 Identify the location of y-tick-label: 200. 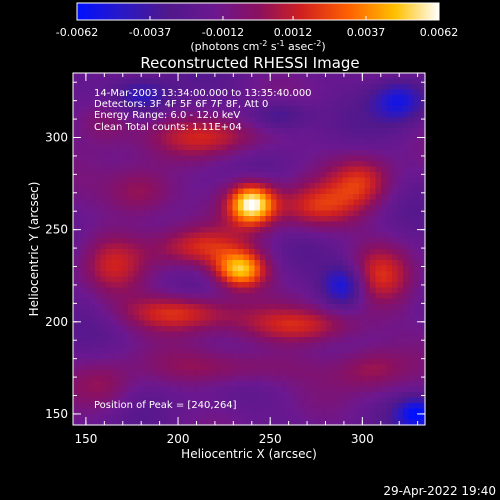
(56, 322).